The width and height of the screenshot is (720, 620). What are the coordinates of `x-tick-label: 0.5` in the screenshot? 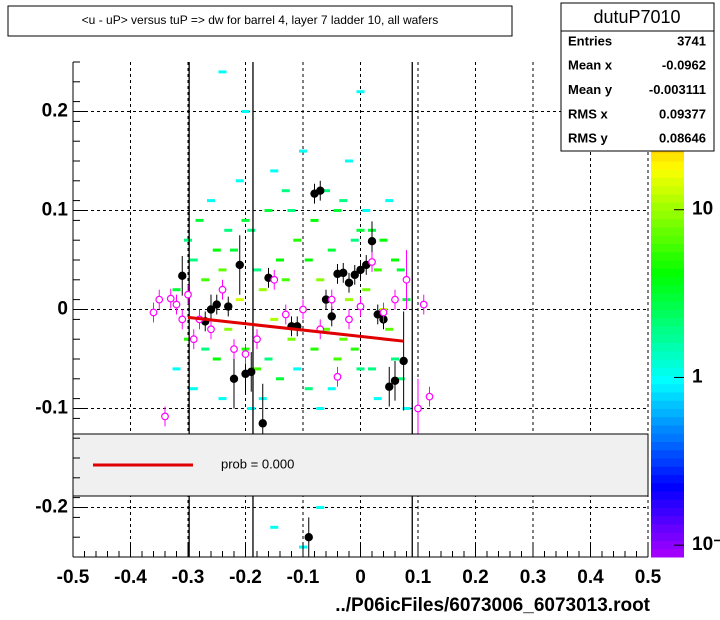 It's located at (648, 577).